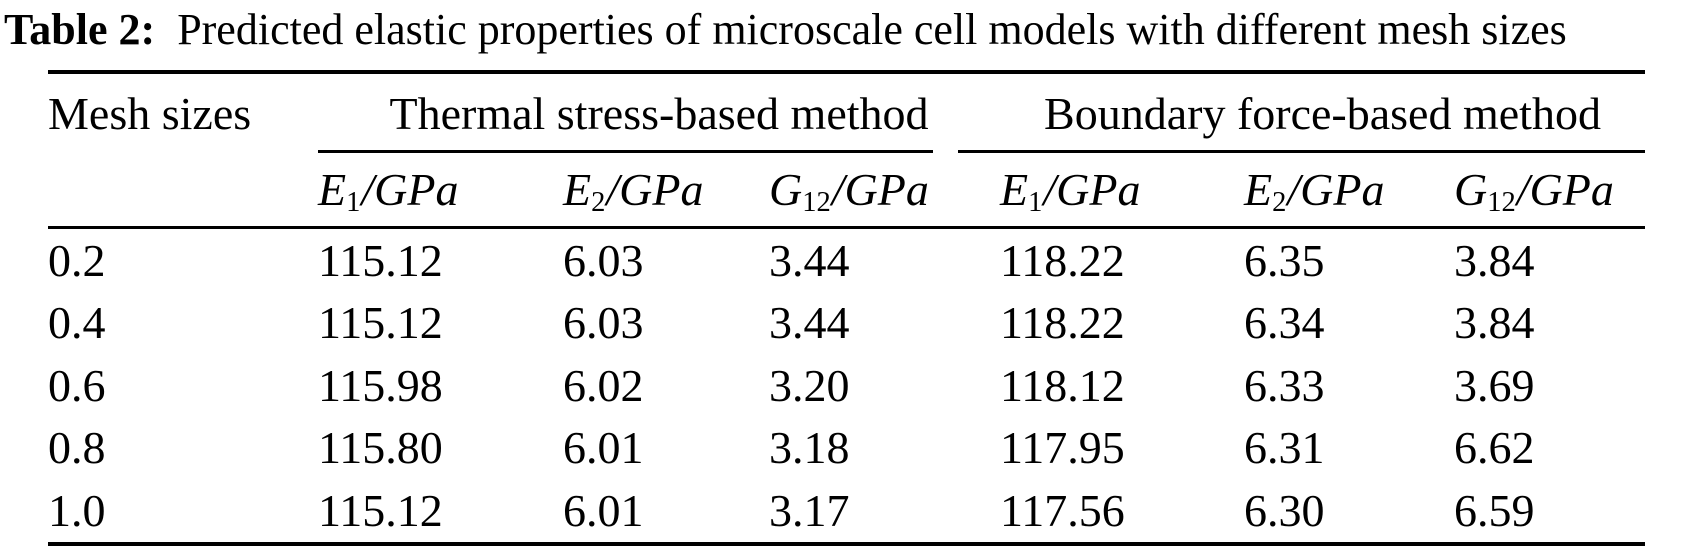  Describe the element at coordinates (80, 29) in the screenshot. I see `table-caption-number: Table 2:` at that location.